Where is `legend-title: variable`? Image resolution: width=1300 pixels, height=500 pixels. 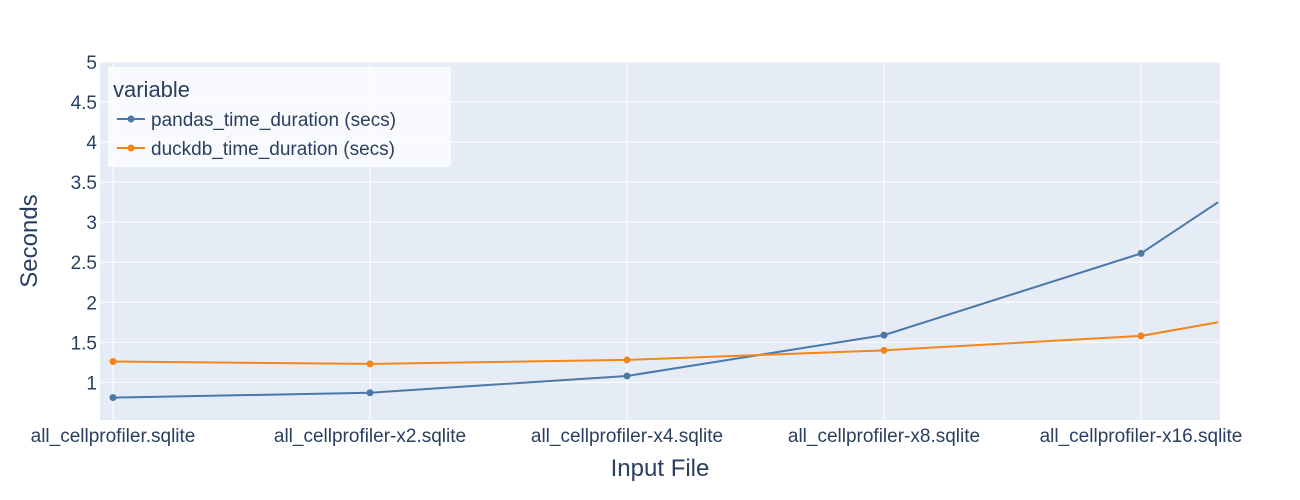
legend-title: variable is located at coordinates (151, 89).